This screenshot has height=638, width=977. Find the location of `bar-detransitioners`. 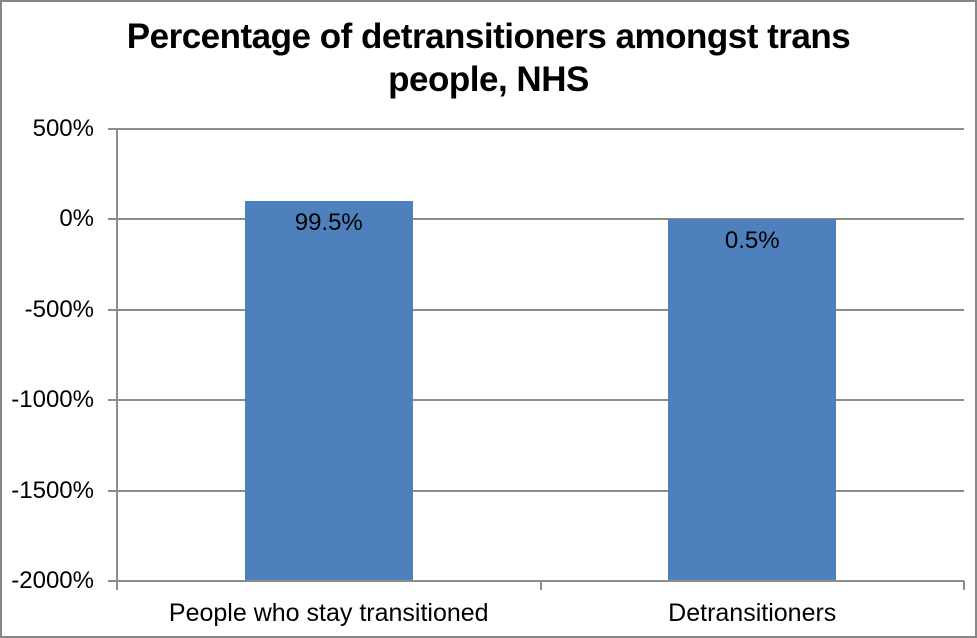

bar-detransitioners is located at coordinates (752, 400).